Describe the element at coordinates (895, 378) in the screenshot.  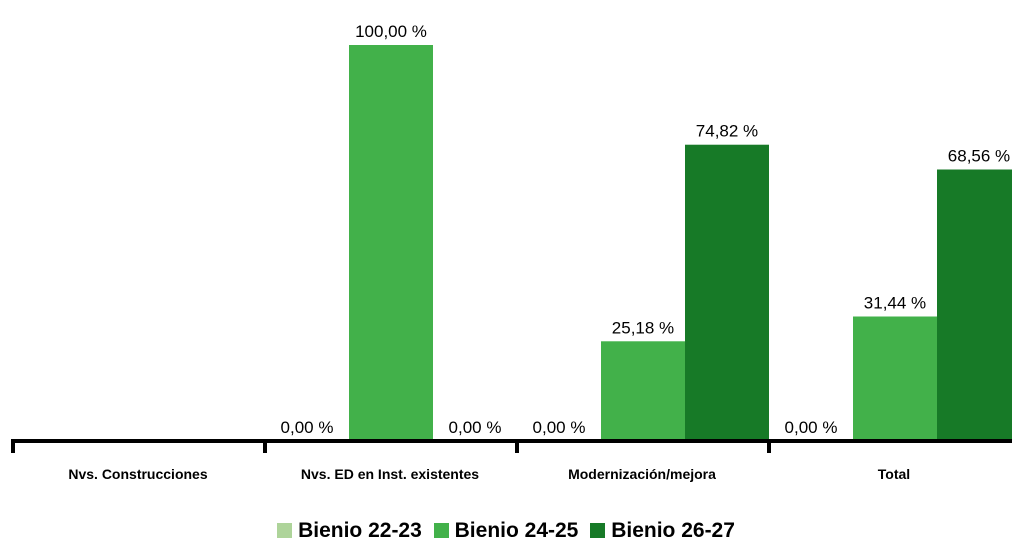
I see `bar-bienio-24-25-total` at that location.